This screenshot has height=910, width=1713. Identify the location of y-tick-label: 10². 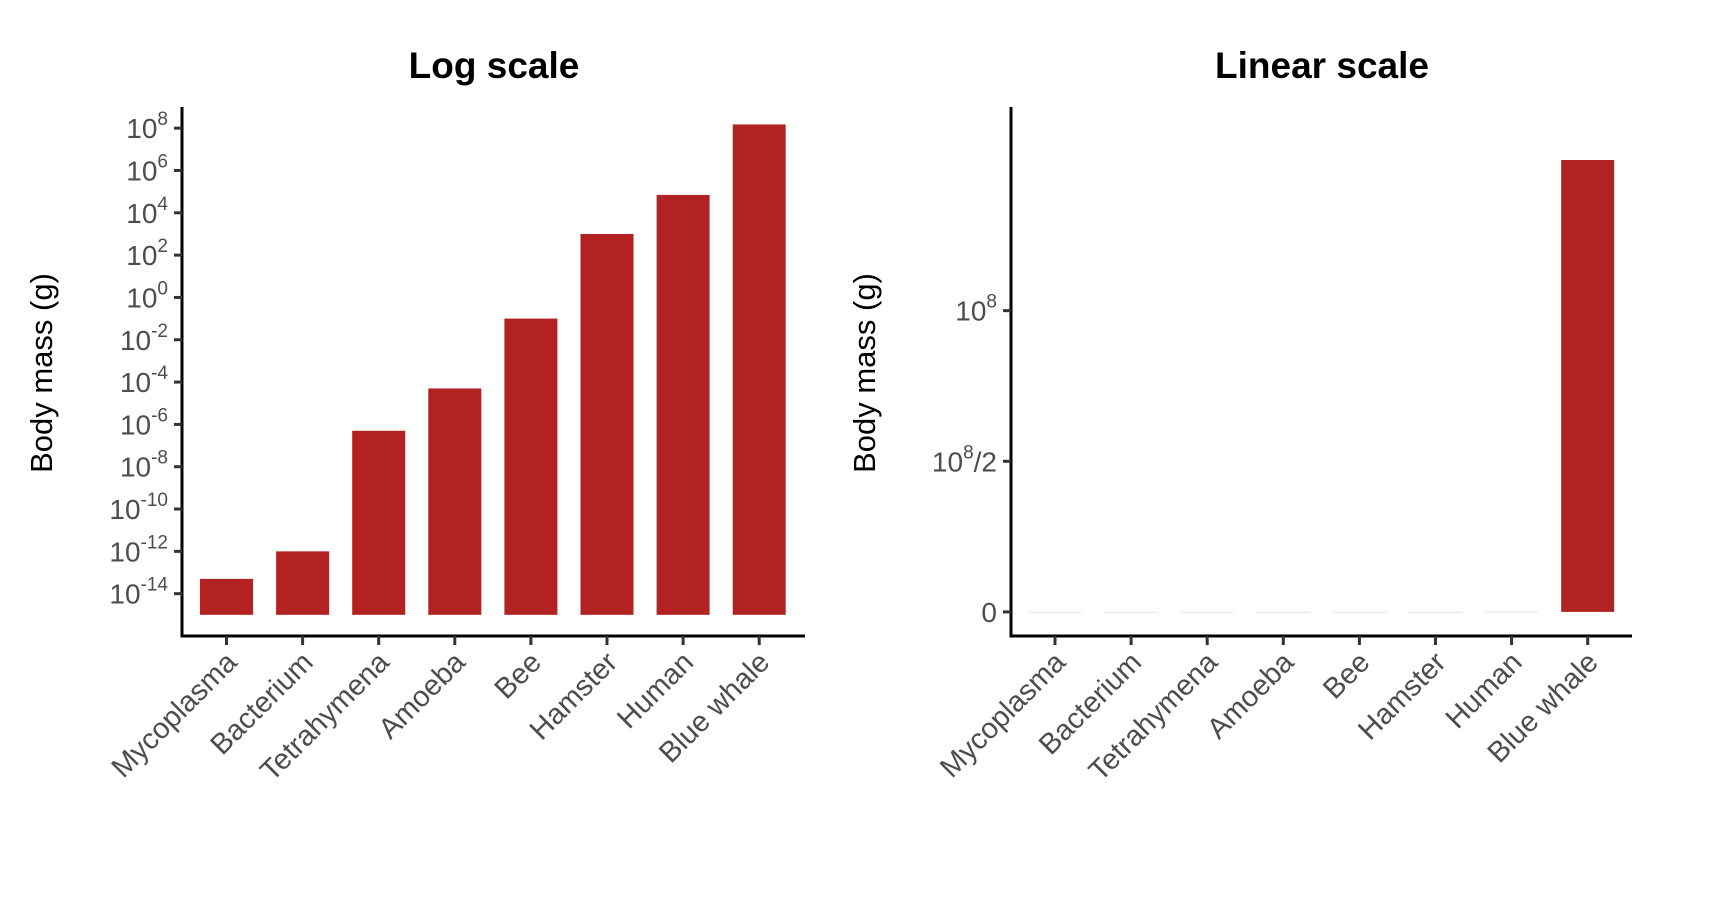
(147, 253).